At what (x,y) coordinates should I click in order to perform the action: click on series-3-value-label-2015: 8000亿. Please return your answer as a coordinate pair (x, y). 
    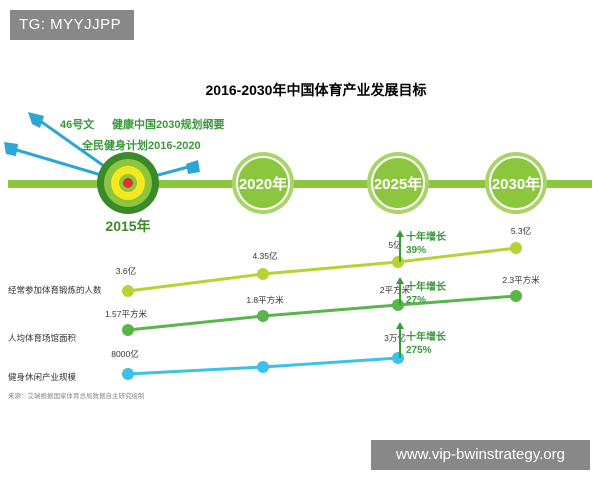
    Looking at the image, I should click on (124, 354).